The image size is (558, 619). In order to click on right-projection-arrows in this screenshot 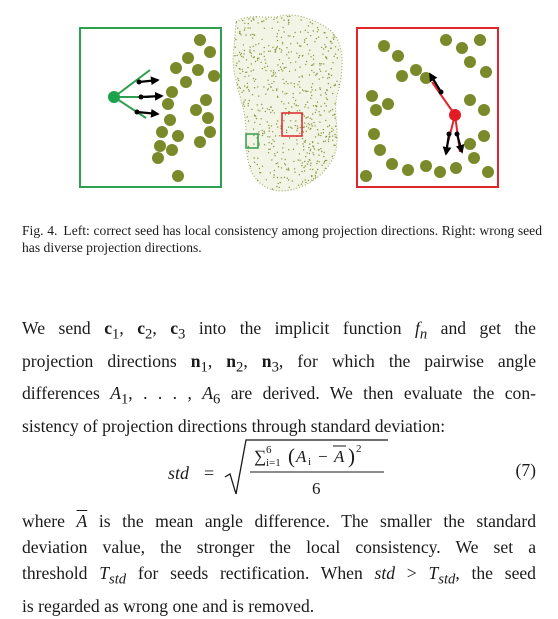, I will do `click(447, 114)`.